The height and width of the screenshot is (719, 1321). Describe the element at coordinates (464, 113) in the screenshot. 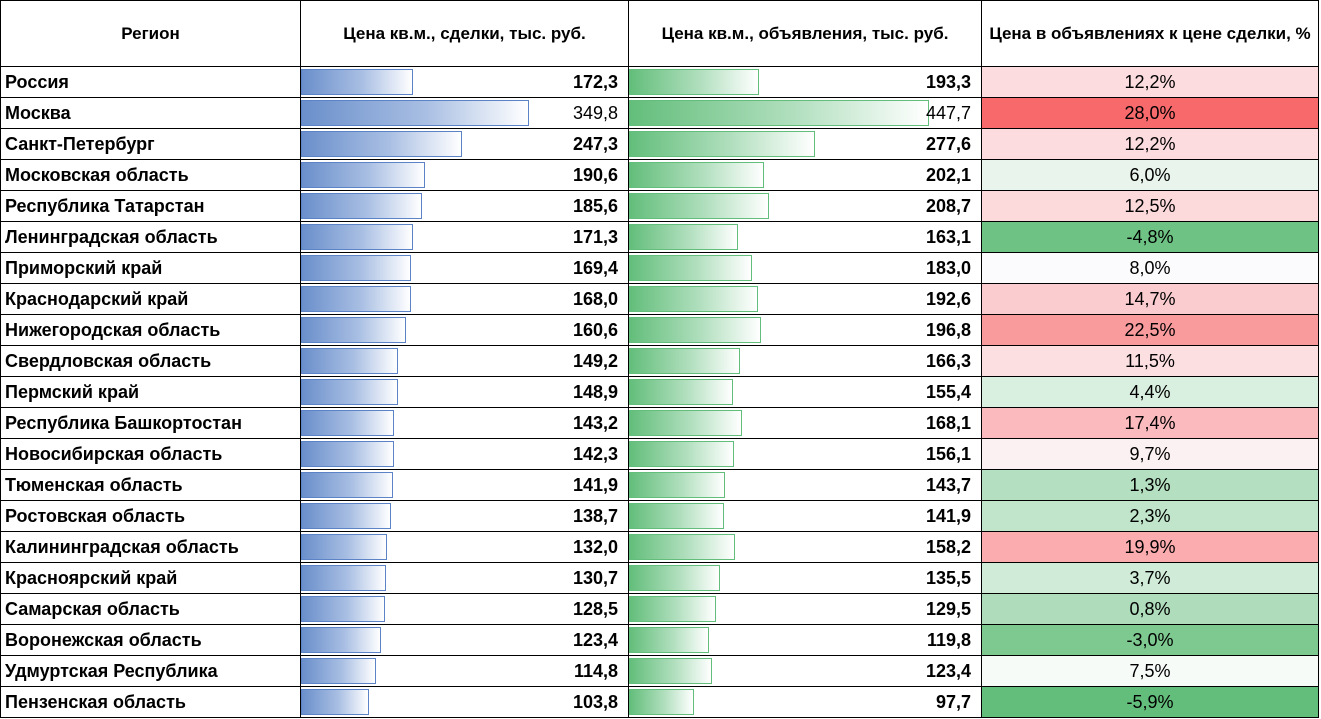

I see `deal-price-cell: 349,8` at that location.